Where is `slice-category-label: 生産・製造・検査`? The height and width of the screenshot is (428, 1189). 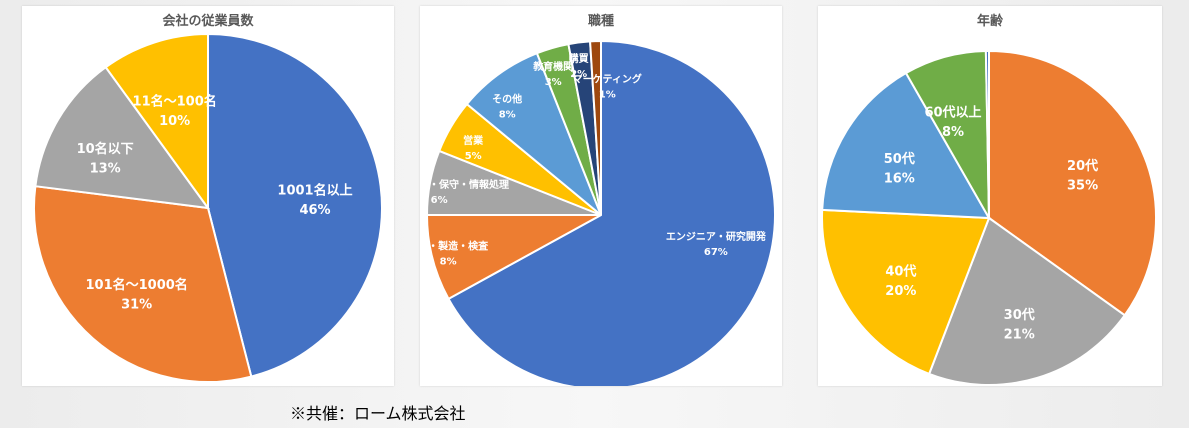
slice-category-label: 生産・製造・検査 is located at coordinates (454, 246).